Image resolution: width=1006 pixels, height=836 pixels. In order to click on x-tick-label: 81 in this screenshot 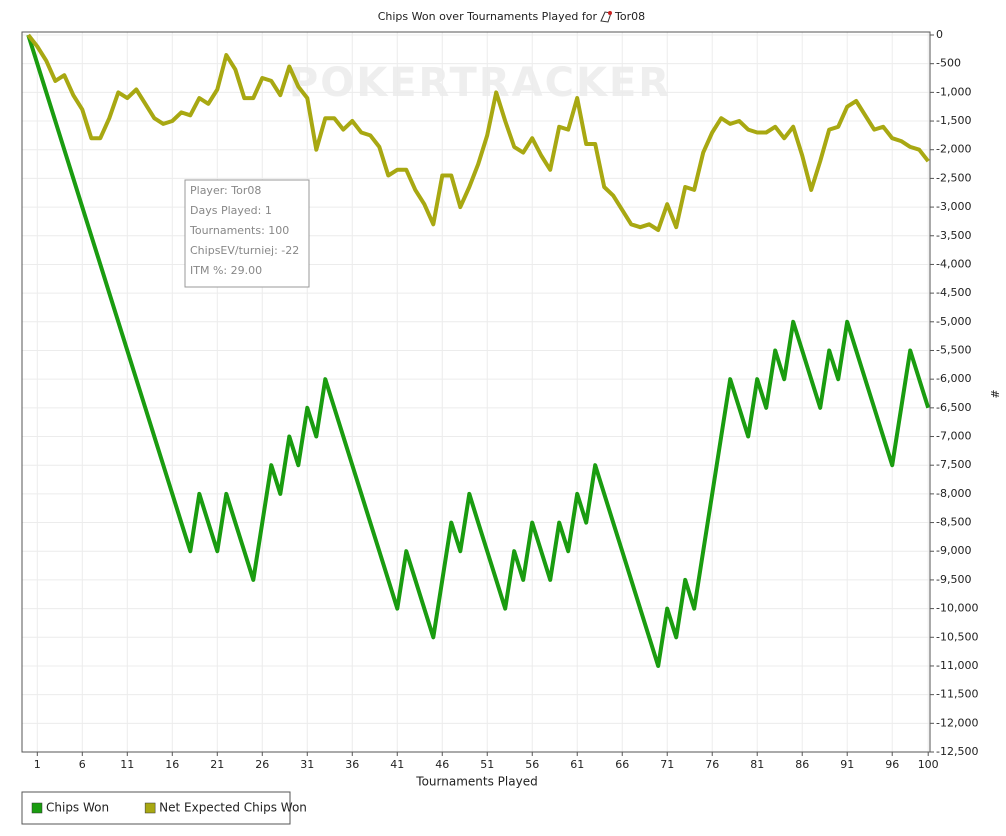, I will do `click(757, 764)`.